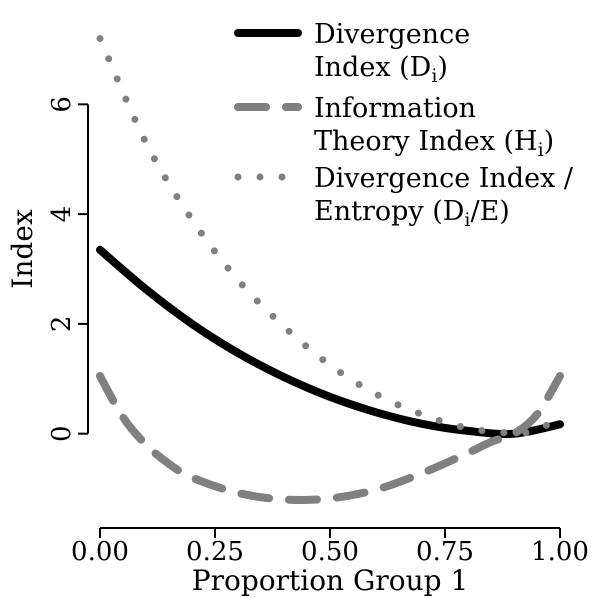  Describe the element at coordinates (395, 108) in the screenshot. I see `legend-label-line1: Information` at that location.